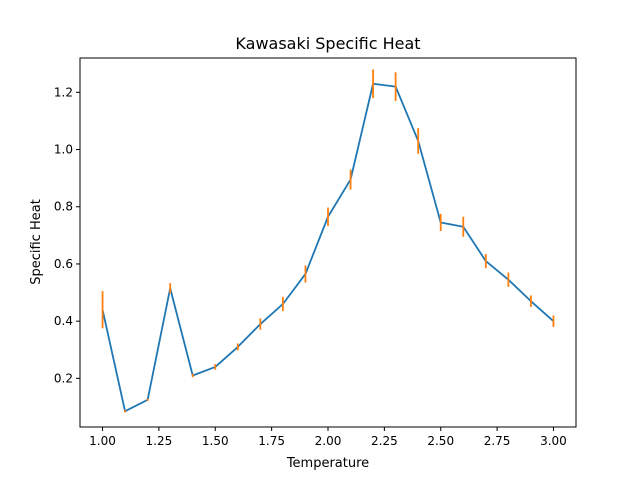  Describe the element at coordinates (36, 242) in the screenshot. I see `y-axis-label: Specific Heat` at that location.